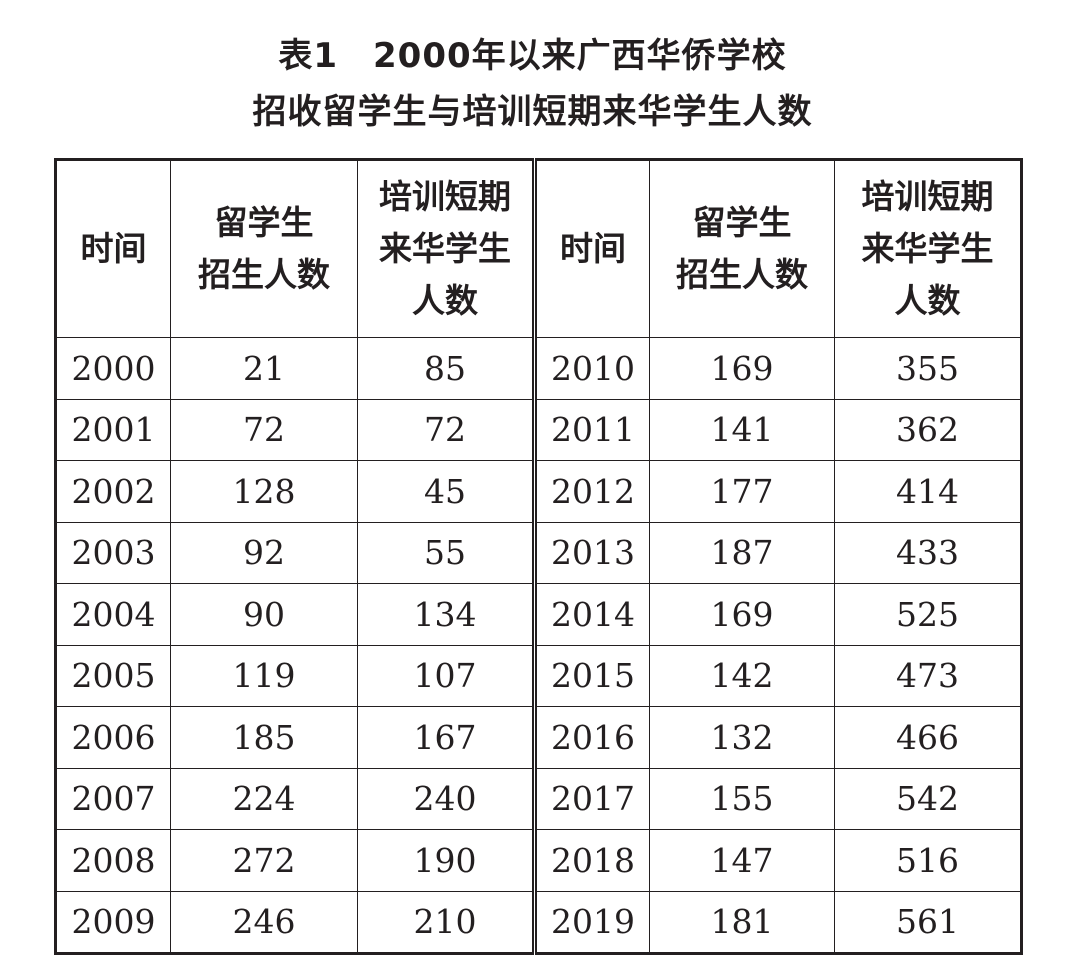  What do you see at coordinates (264, 368) in the screenshot?
I see `cell-intl-students: 21` at bounding box center [264, 368].